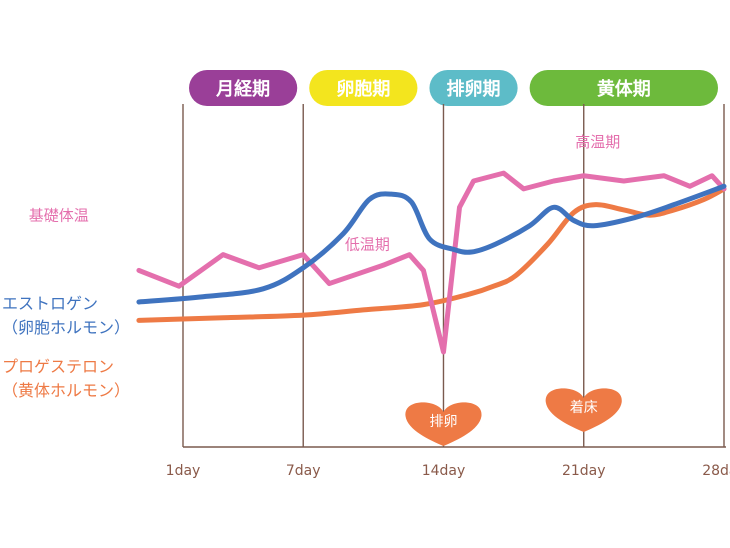 Image resolution: width=730 pixels, height=548 pixels. Describe the element at coordinates (716, 471) in the screenshot. I see `x-tick-label-28: 28day` at that location.